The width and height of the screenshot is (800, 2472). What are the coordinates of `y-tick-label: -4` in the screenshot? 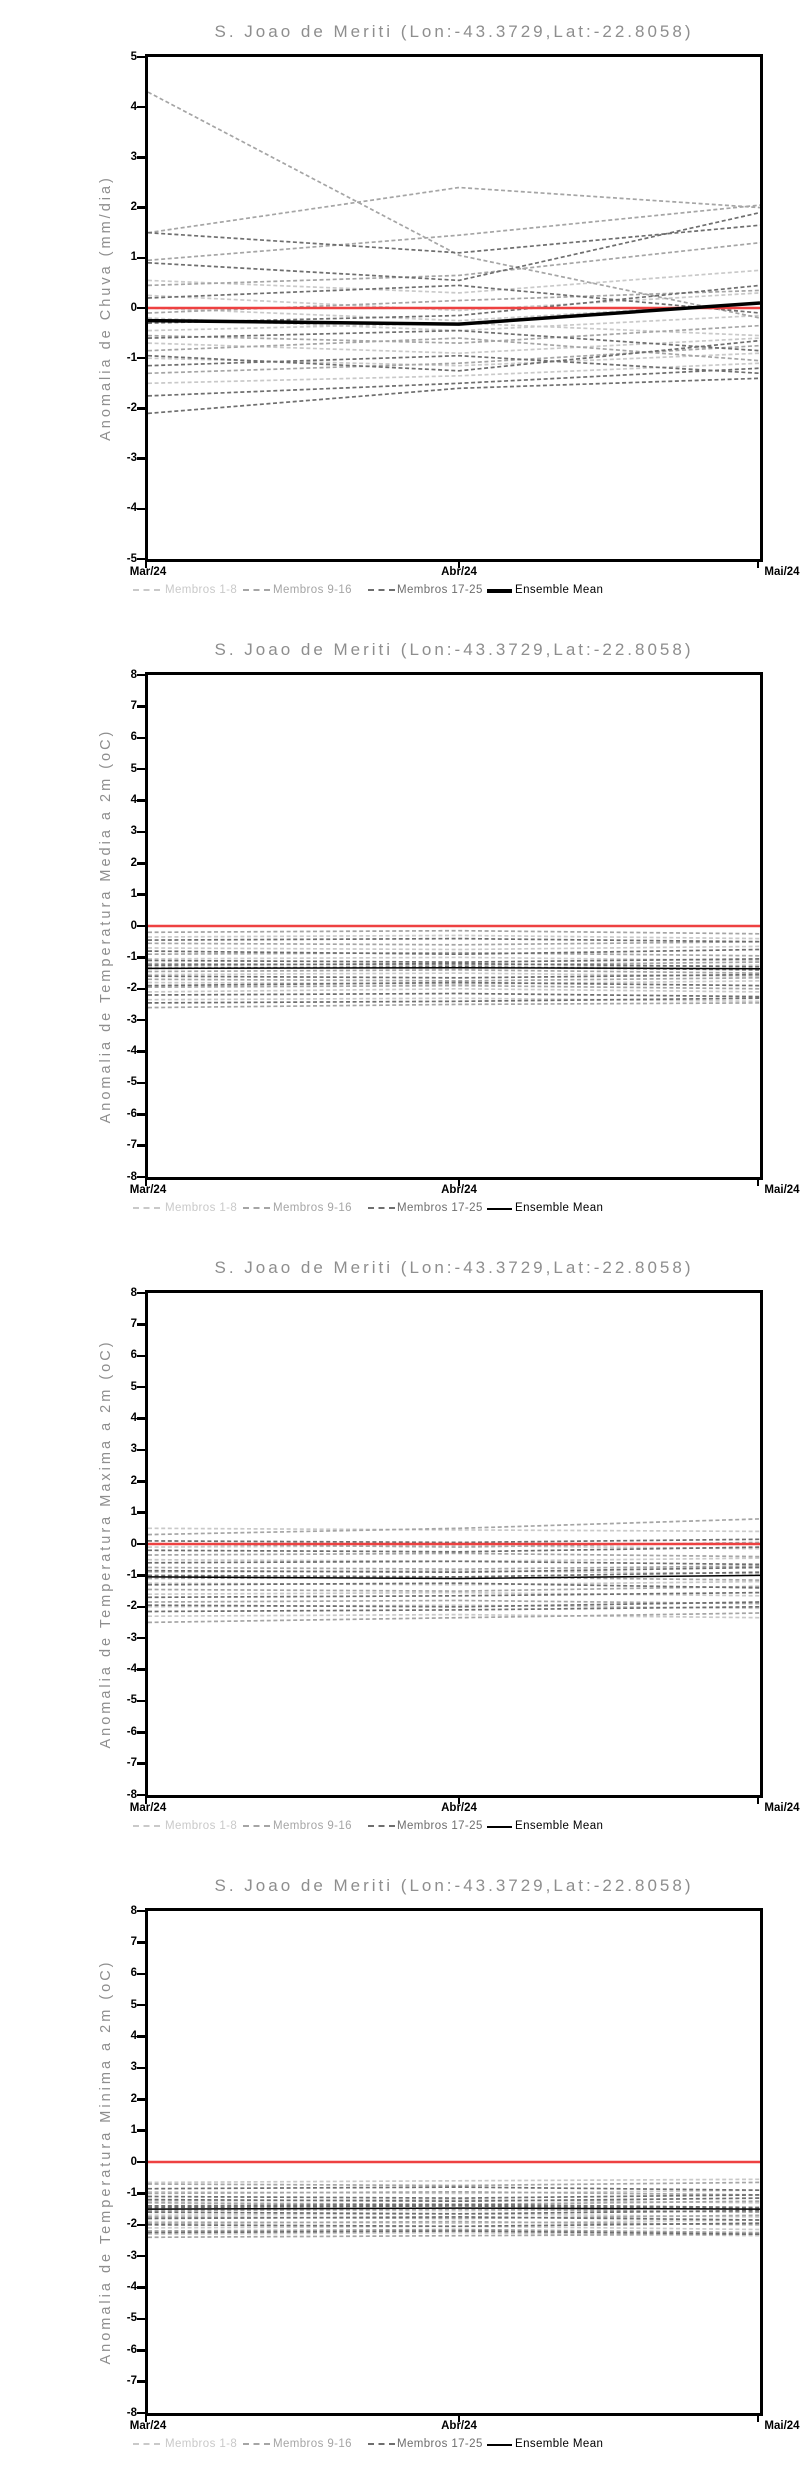 It's located at (131, 508).